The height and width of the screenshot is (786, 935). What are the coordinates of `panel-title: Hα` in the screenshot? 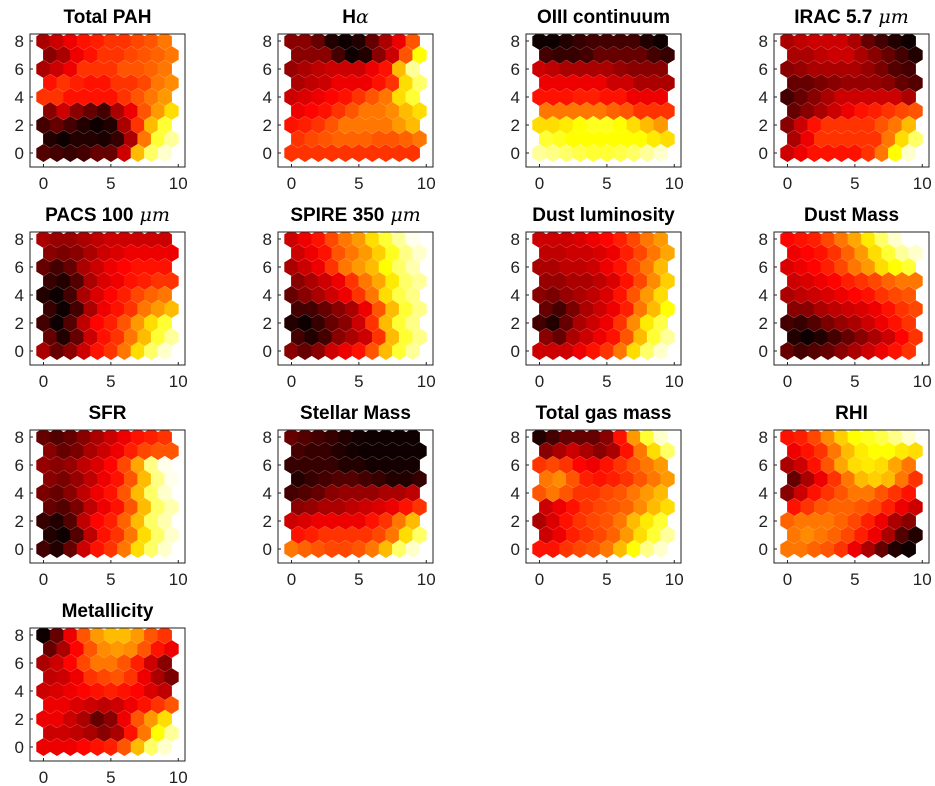 It's located at (355, 17).